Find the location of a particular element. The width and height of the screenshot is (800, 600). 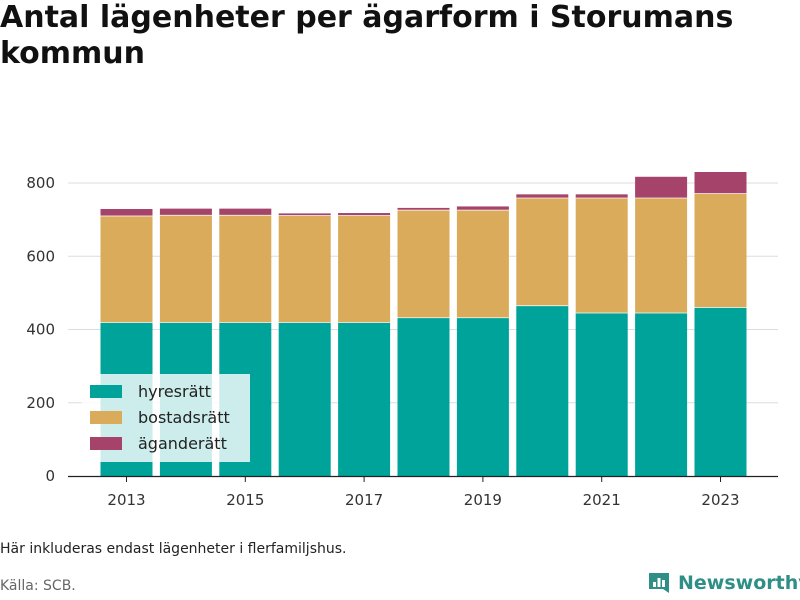

legend-label-hyresratt: hyresrätt is located at coordinates (174, 391).